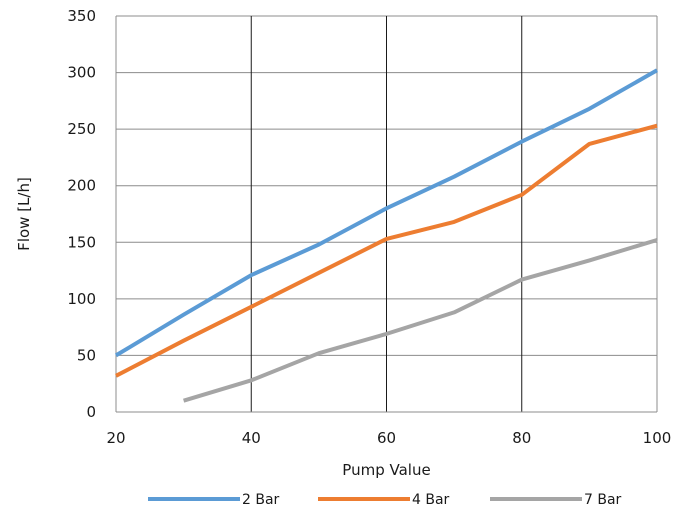  Describe the element at coordinates (24, 214) in the screenshot. I see `y-axis-label: Flow [L/h]` at that location.